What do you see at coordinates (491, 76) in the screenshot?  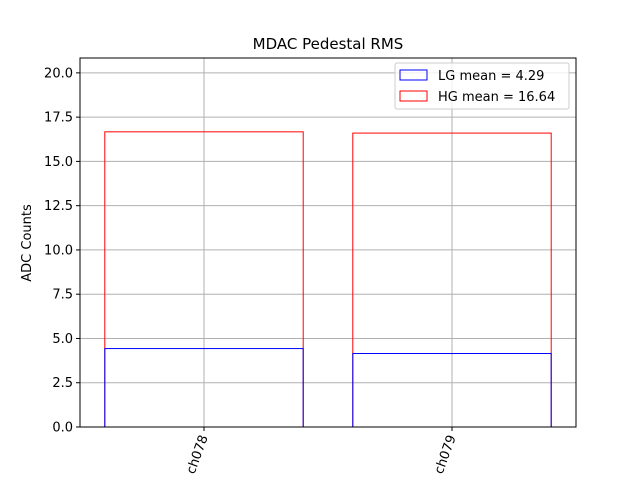 I see `legend-label-lg: LG mean = 4.29` at bounding box center [491, 76].